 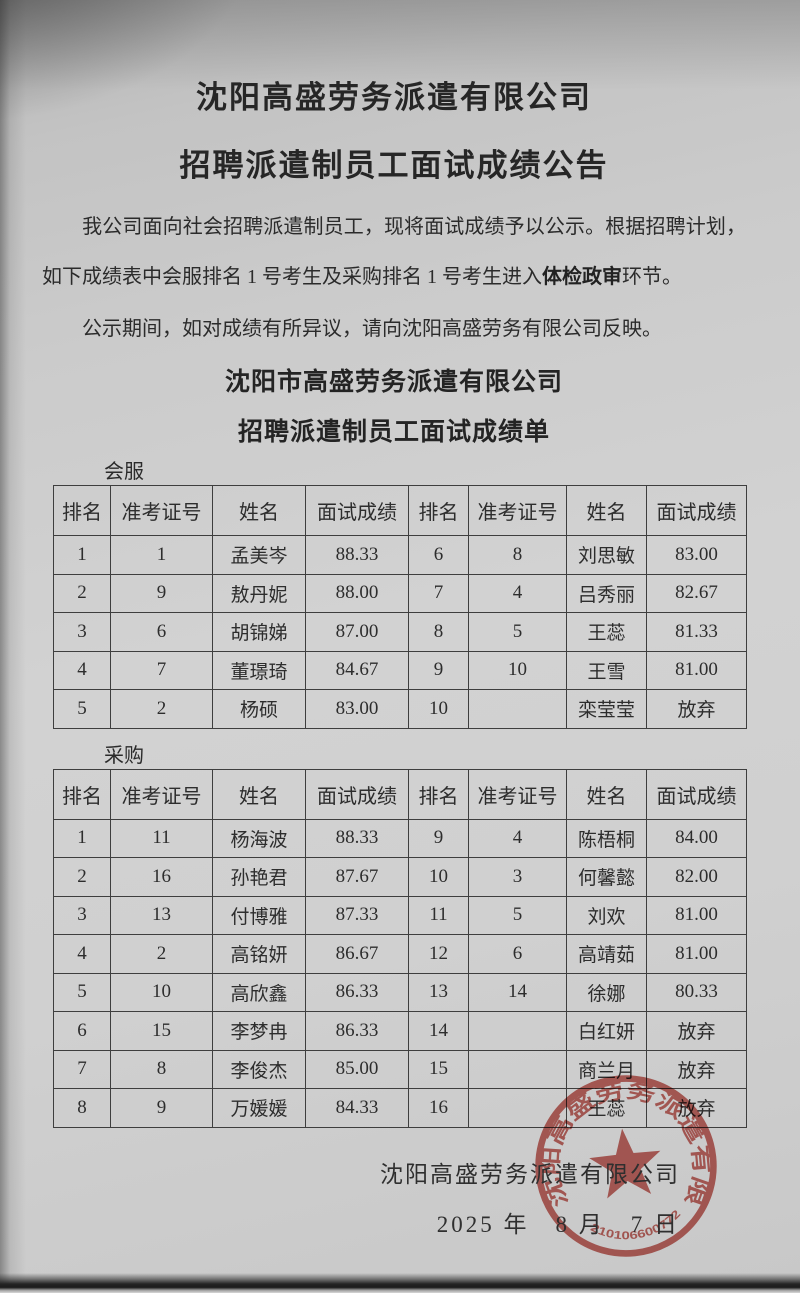 What do you see at coordinates (438, 954) in the screenshot?
I see `table-cell: 12` at bounding box center [438, 954].